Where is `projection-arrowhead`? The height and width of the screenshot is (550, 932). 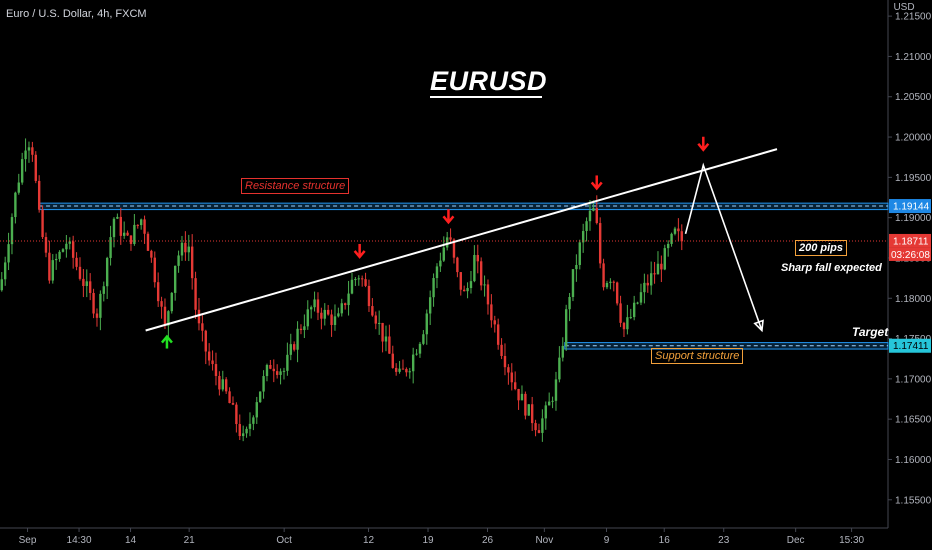
projection-arrowhead is located at coordinates (758, 326).